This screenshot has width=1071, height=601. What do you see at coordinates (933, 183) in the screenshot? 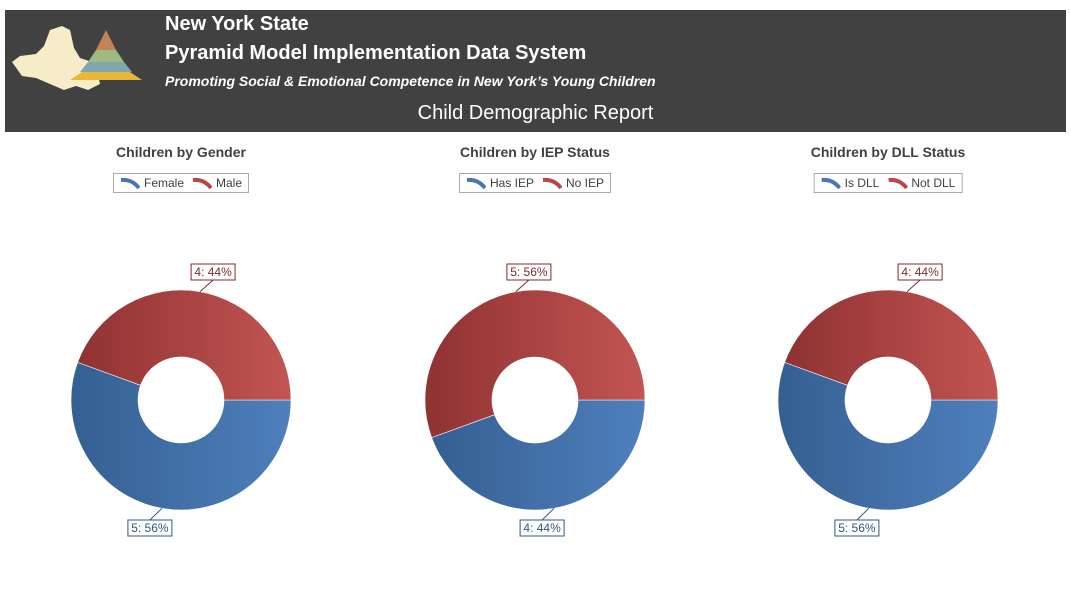
I see `legend-label: Not DLL` at bounding box center [933, 183].